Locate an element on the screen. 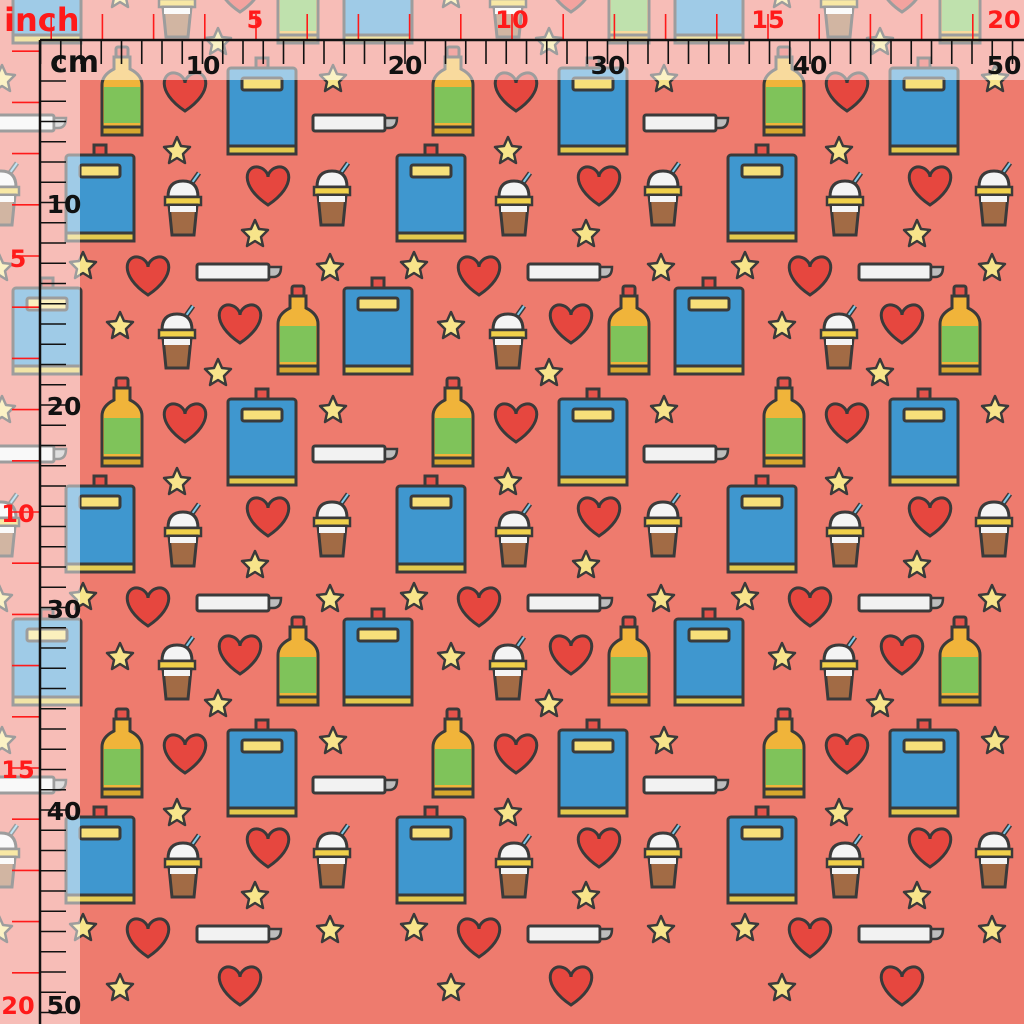  left-cm-label: 10 is located at coordinates (64, 204).